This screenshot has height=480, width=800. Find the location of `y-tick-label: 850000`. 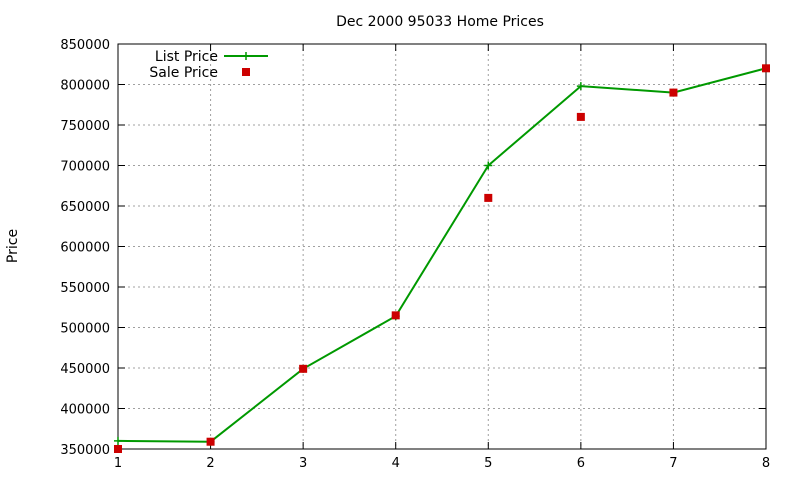

y-tick-label: 850000 is located at coordinates (85, 45).